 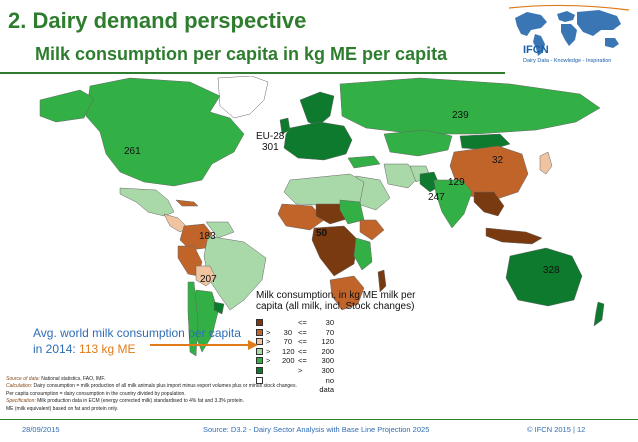 What do you see at coordinates (285, 126) in the screenshot?
I see `region-uk` at bounding box center [285, 126].